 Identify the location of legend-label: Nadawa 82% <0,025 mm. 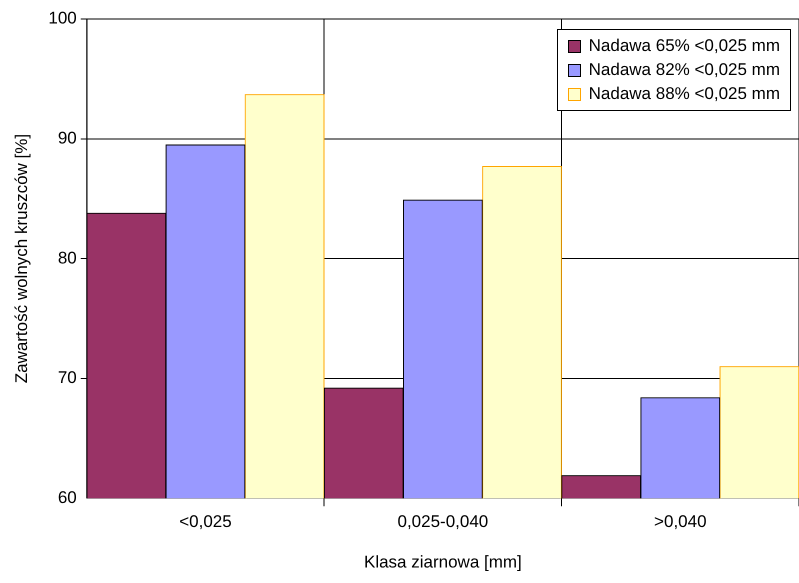
(684, 70).